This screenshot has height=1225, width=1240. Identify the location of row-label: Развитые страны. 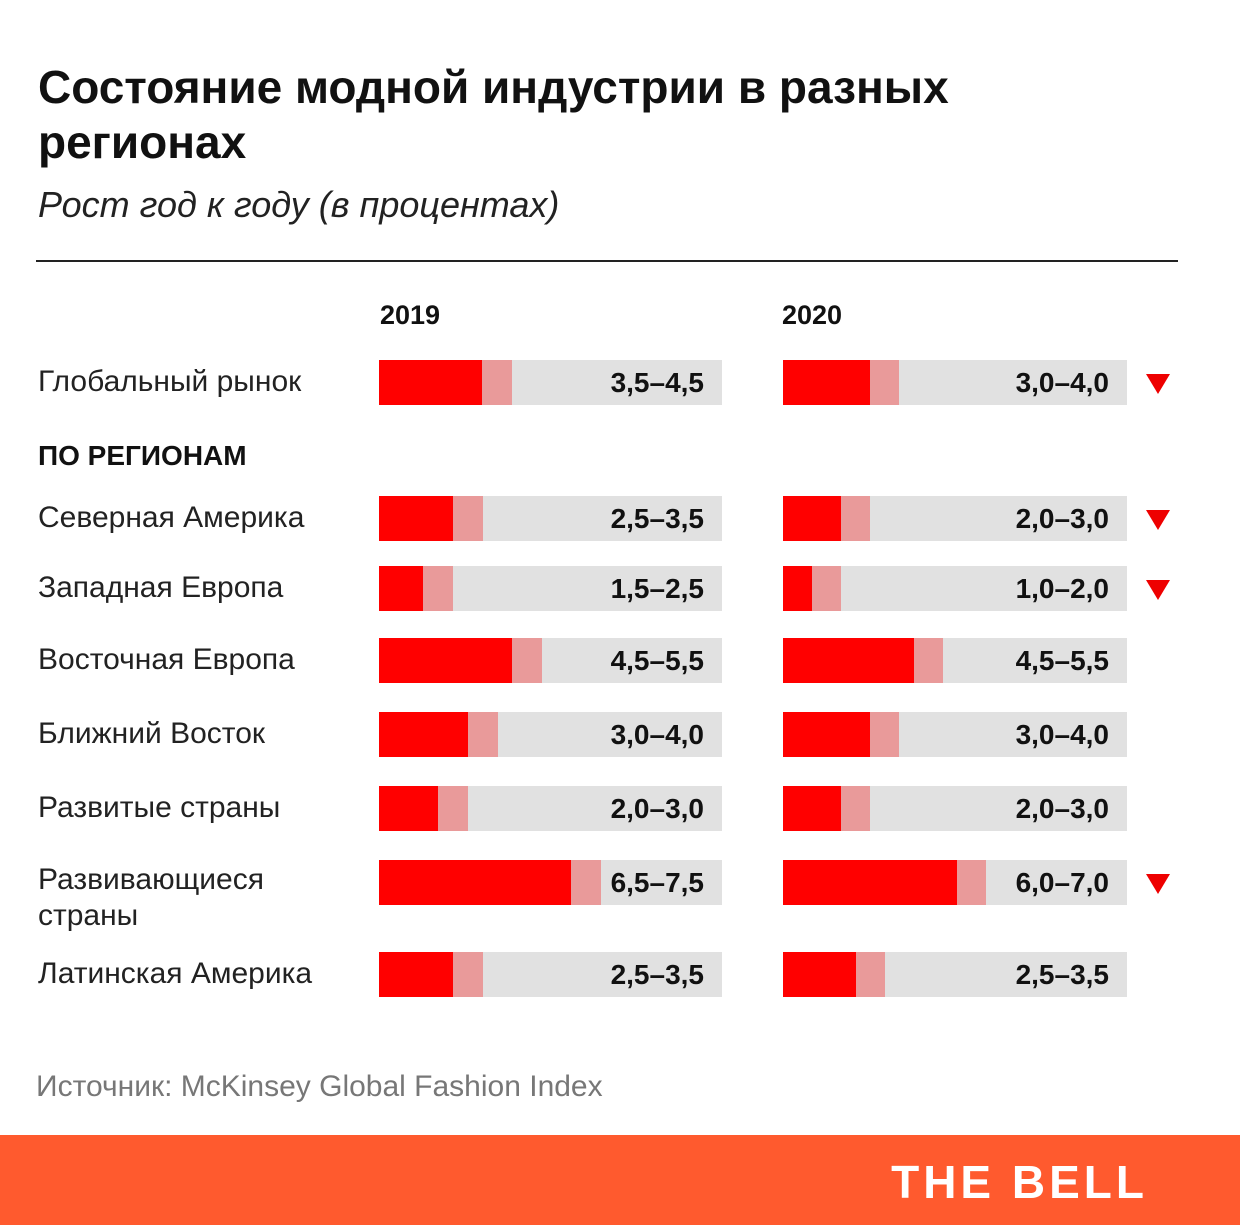
(159, 807).